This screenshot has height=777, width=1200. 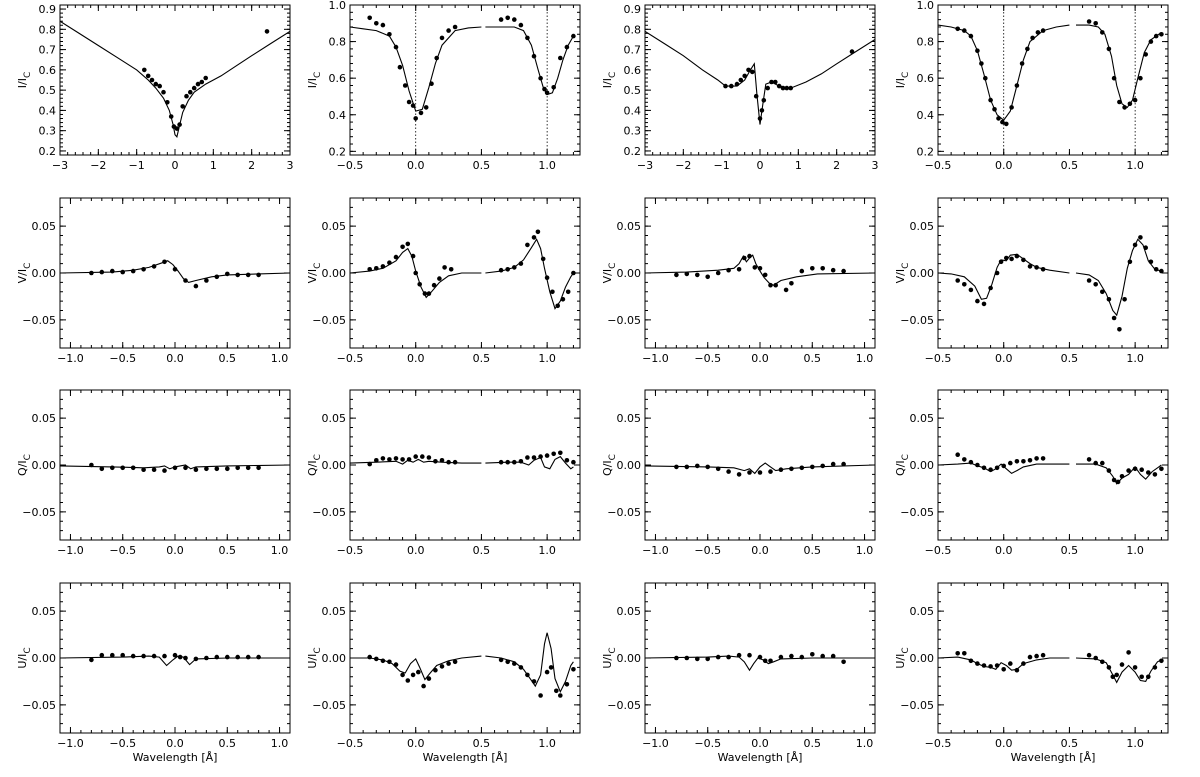 I want to click on y-axis-label: I/IC, so click(x=24, y=80).